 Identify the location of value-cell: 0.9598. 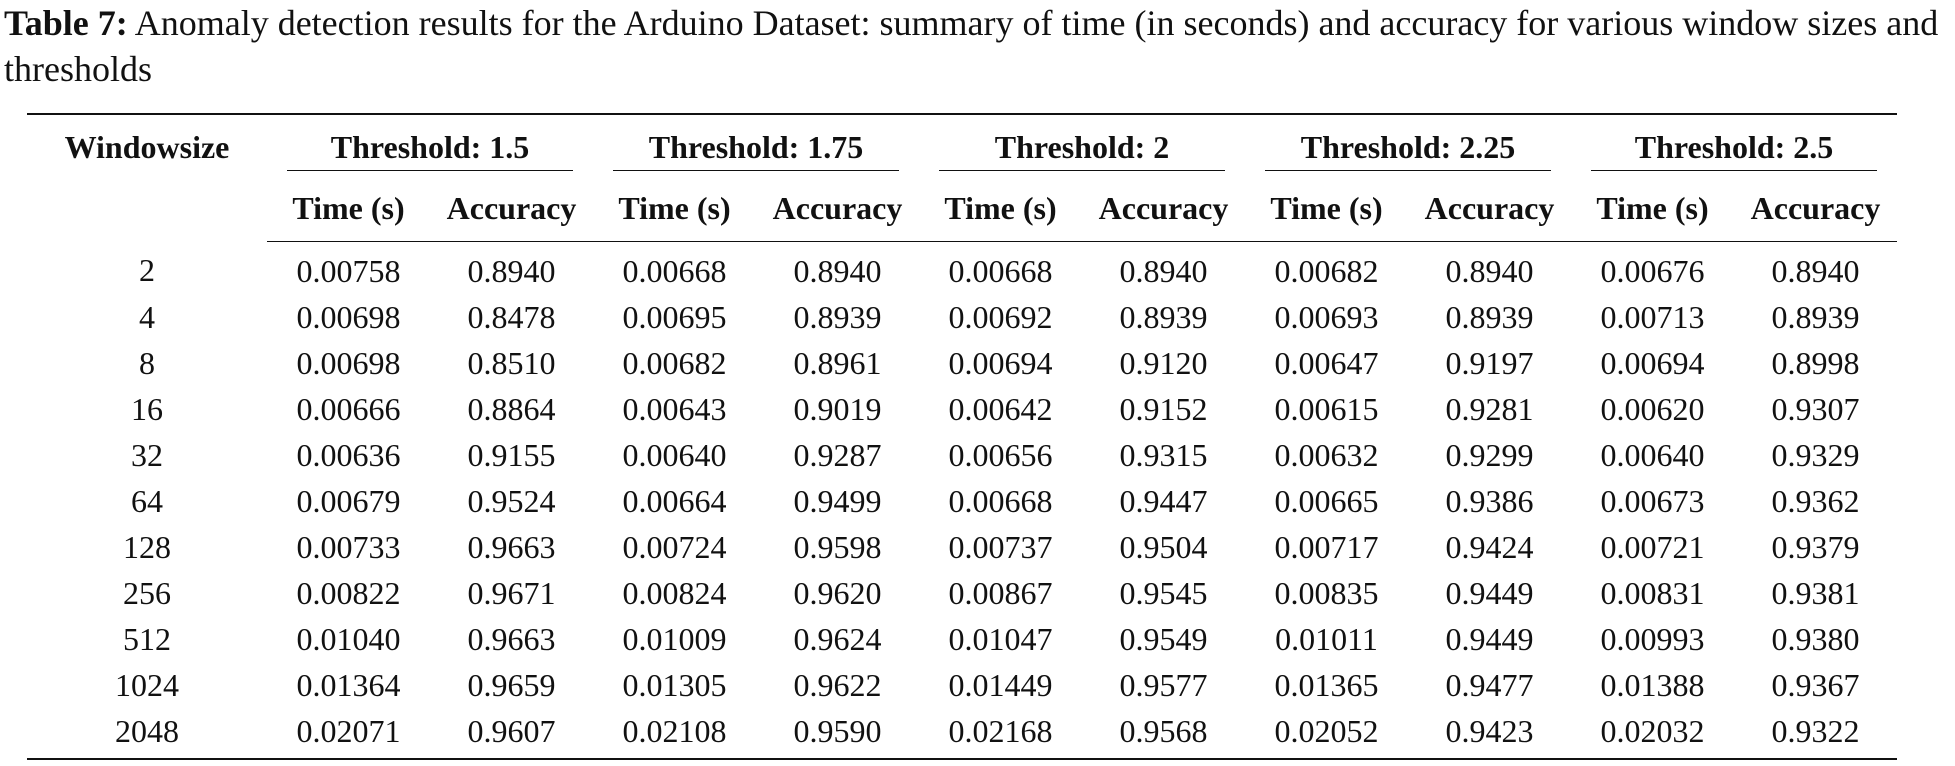
(837, 546).